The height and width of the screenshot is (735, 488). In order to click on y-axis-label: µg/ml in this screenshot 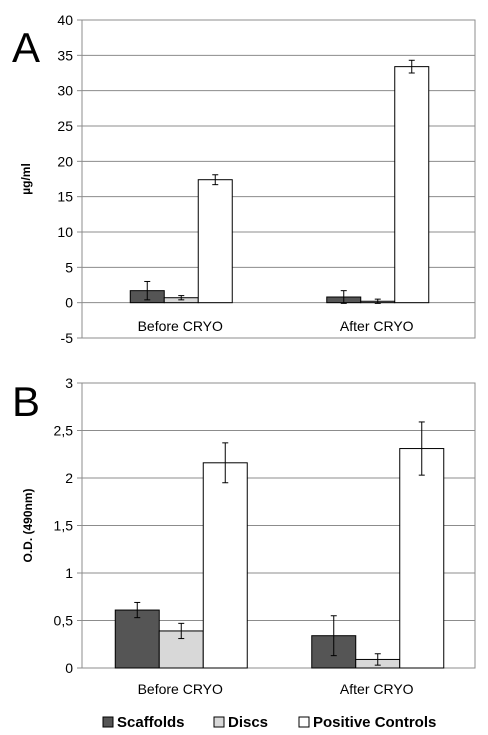, I will do `click(26, 179)`.